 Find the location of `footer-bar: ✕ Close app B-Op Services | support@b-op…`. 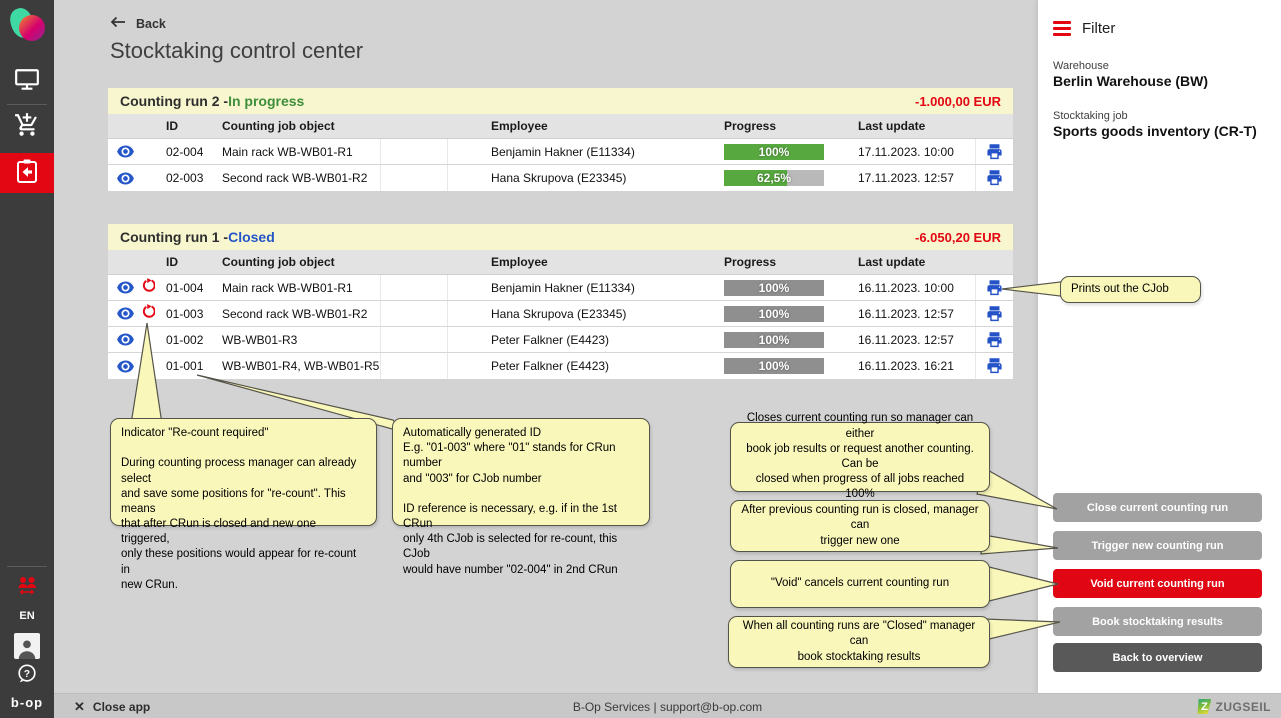

footer-bar: ✕ Close app B-Op Services | support@b-op… is located at coordinates (667, 705).